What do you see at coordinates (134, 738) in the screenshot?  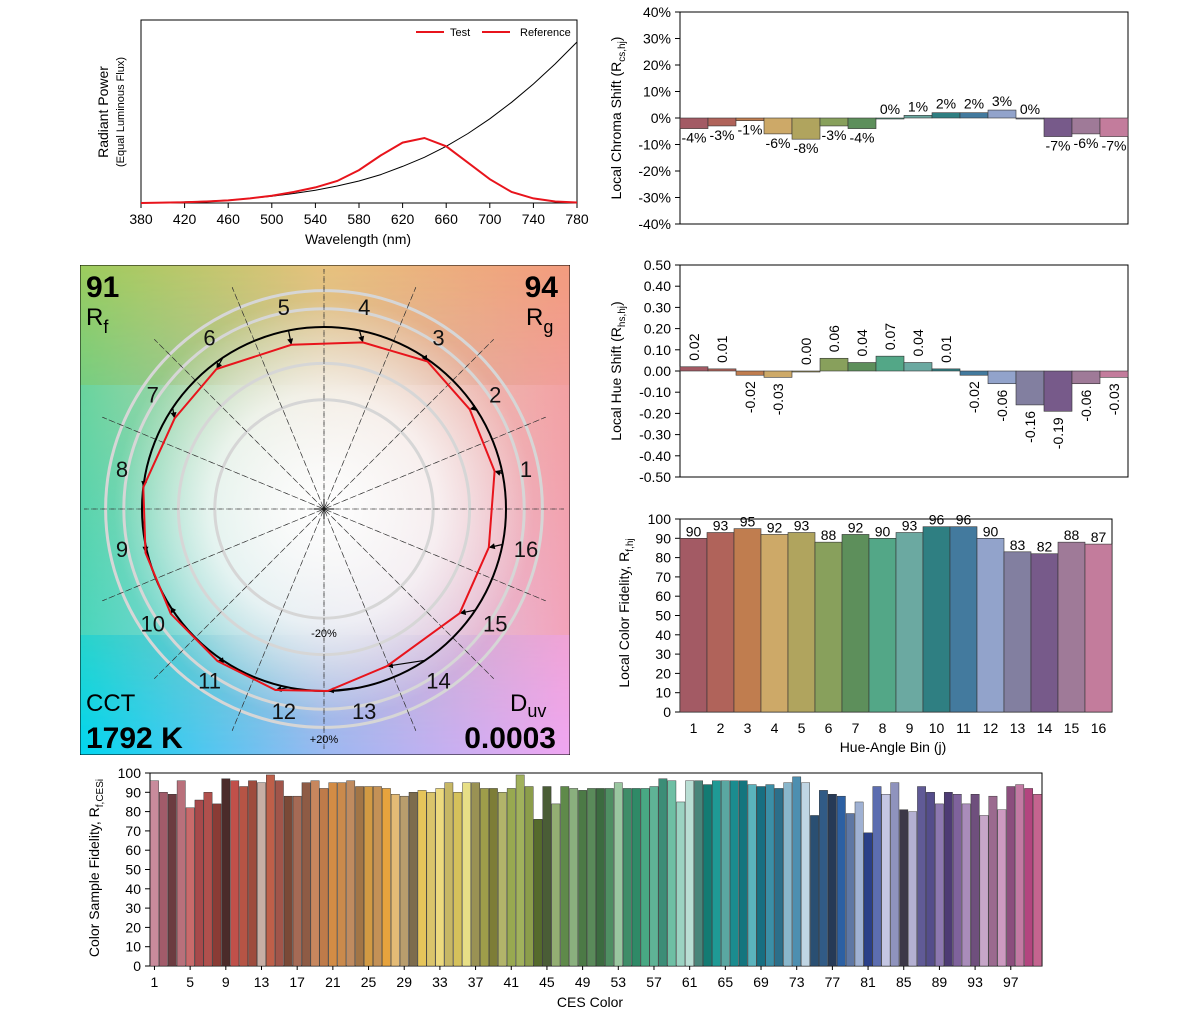 I see `cct-value: 1792 K` at bounding box center [134, 738].